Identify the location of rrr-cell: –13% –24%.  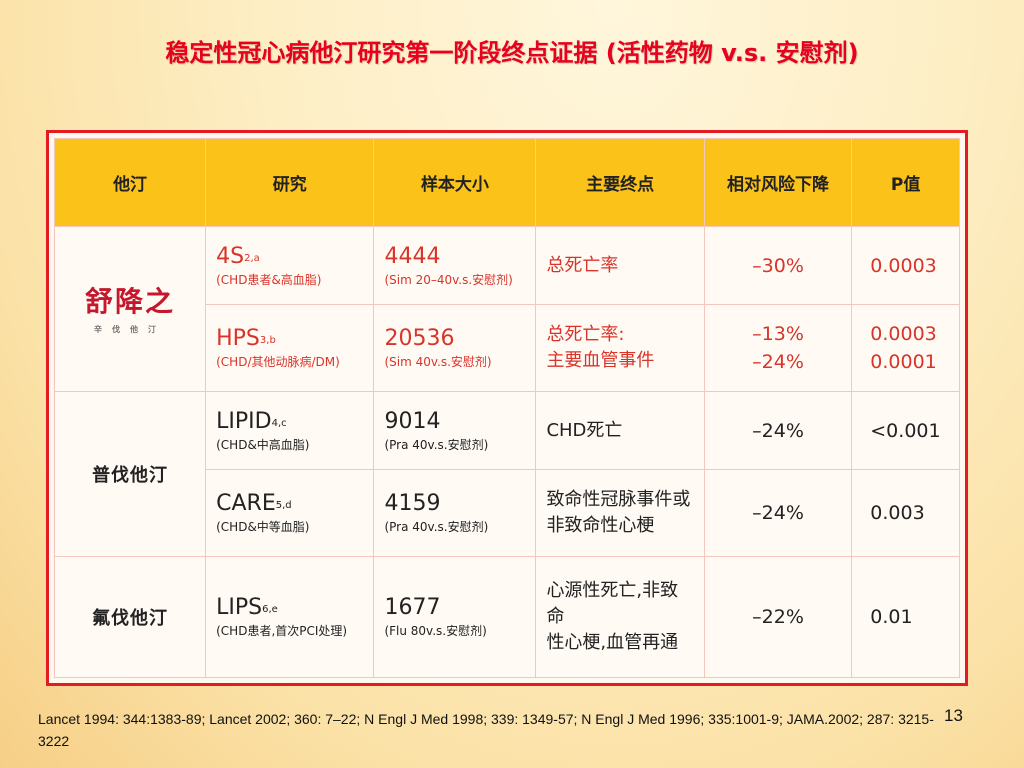
(778, 348).